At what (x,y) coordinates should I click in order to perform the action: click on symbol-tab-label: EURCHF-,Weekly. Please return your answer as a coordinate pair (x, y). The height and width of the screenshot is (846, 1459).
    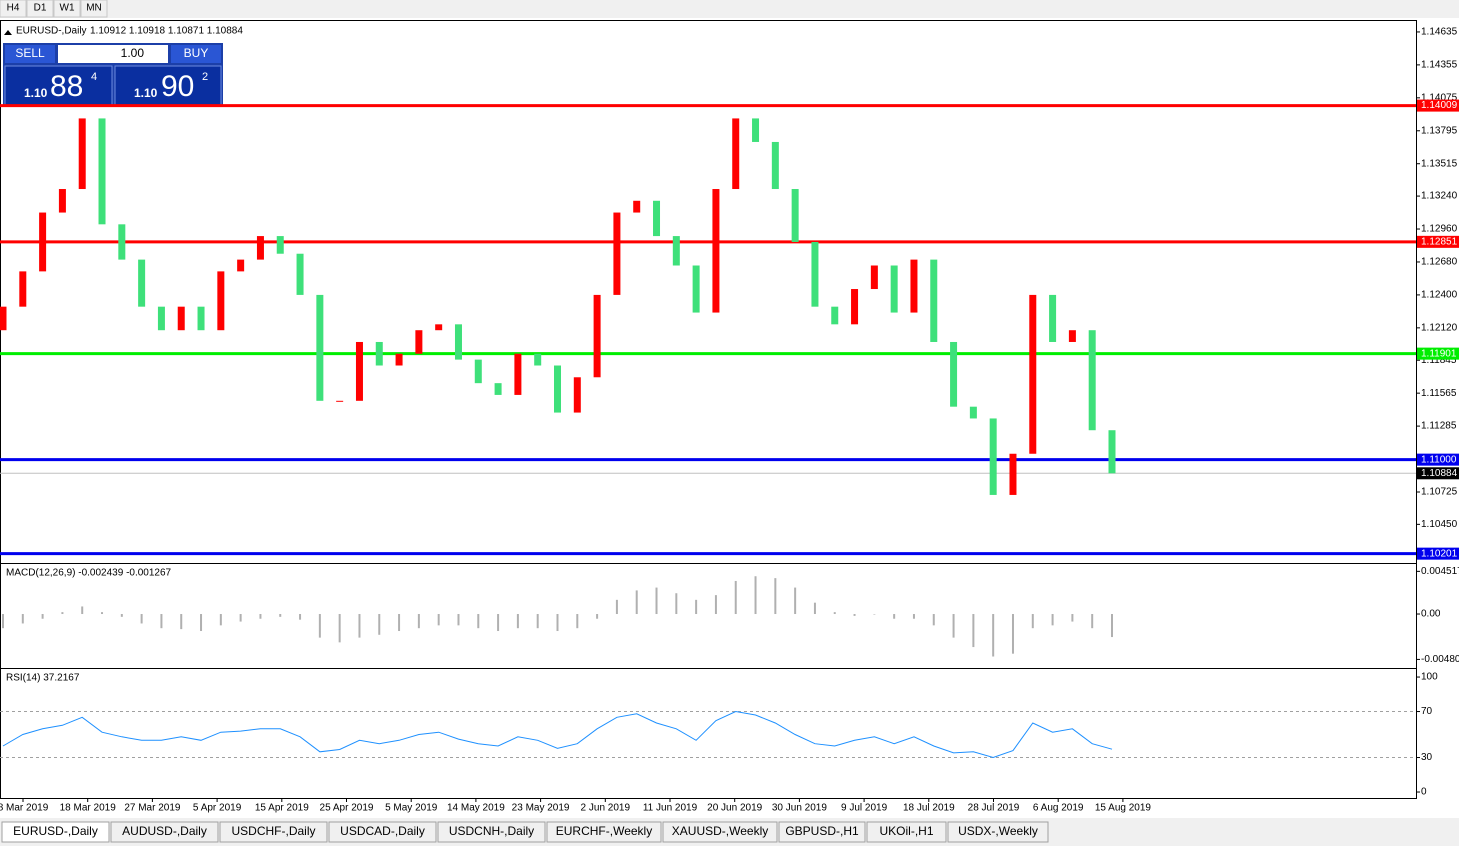
    Looking at the image, I should click on (604, 831).